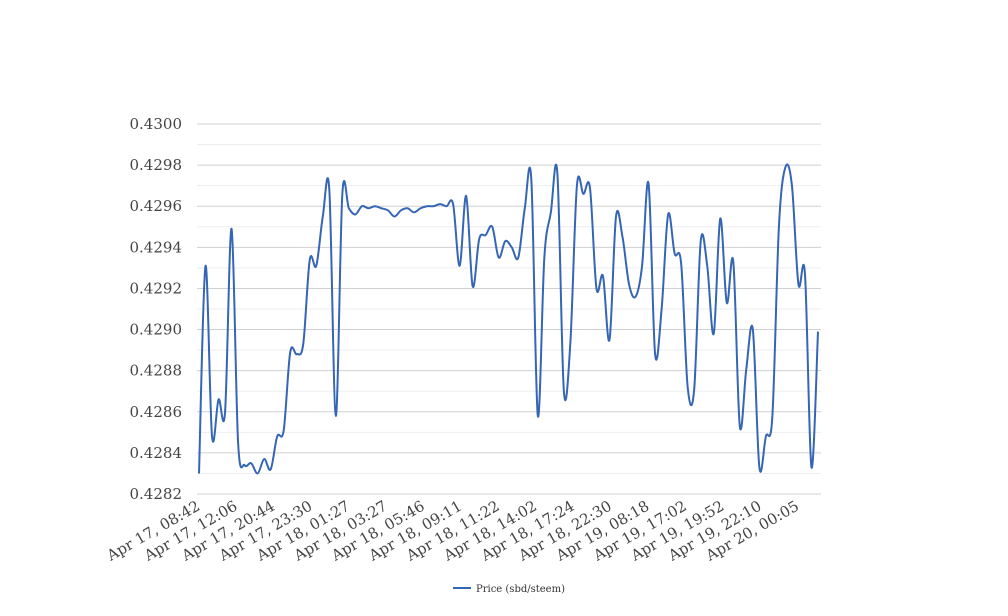 This screenshot has width=1008, height=616. I want to click on y-tick-label: 0.4284, so click(156, 453).